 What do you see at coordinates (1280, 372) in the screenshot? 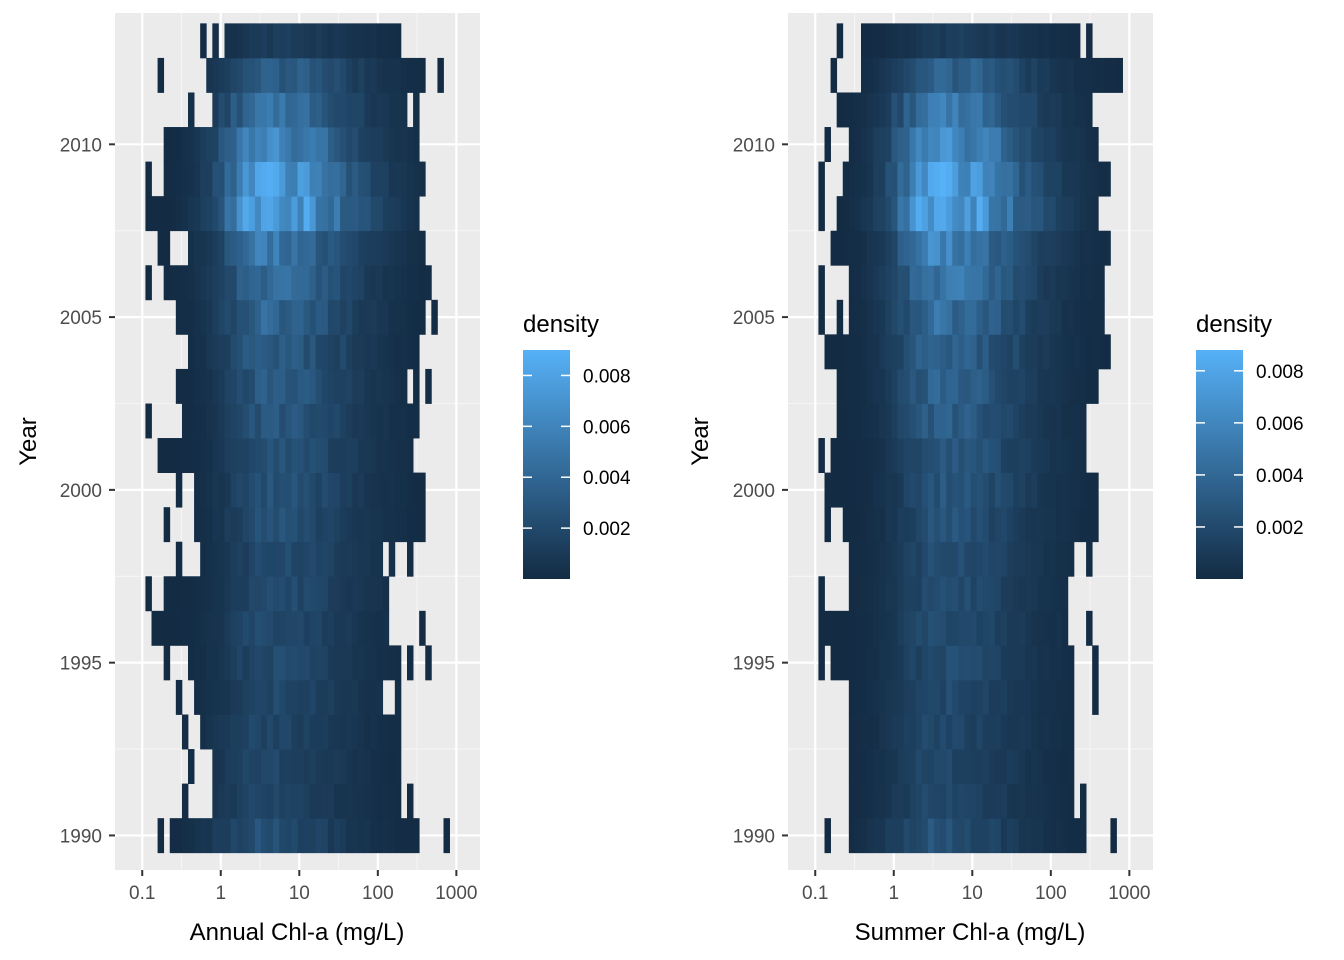
I see `legend-label: 0.008` at bounding box center [1280, 372].